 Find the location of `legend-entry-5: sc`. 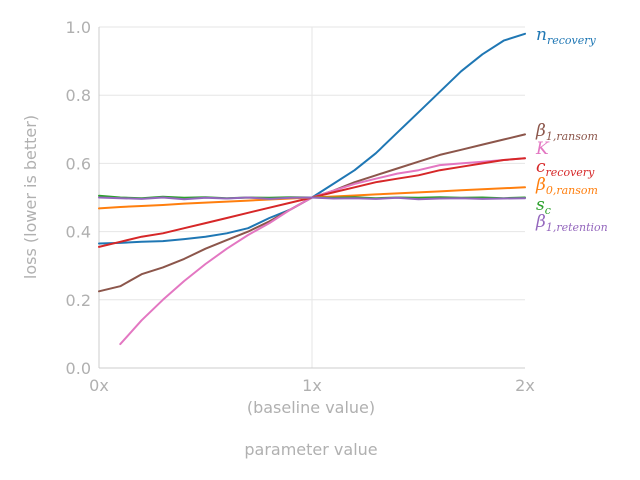

legend-entry-5: sc is located at coordinates (543, 206).